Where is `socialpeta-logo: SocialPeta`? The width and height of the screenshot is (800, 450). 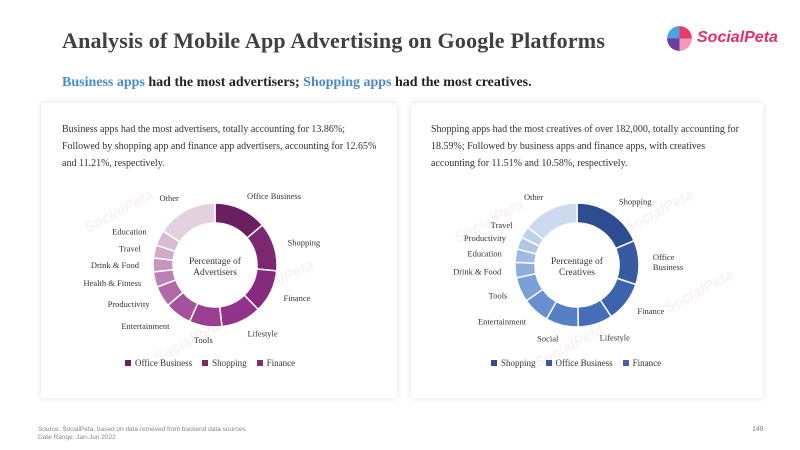
socialpeta-logo: SocialPeta is located at coordinates (732, 39).